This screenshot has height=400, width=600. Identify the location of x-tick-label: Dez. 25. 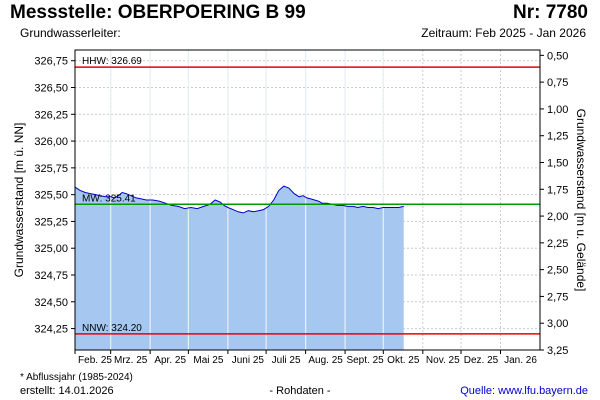
(481, 360).